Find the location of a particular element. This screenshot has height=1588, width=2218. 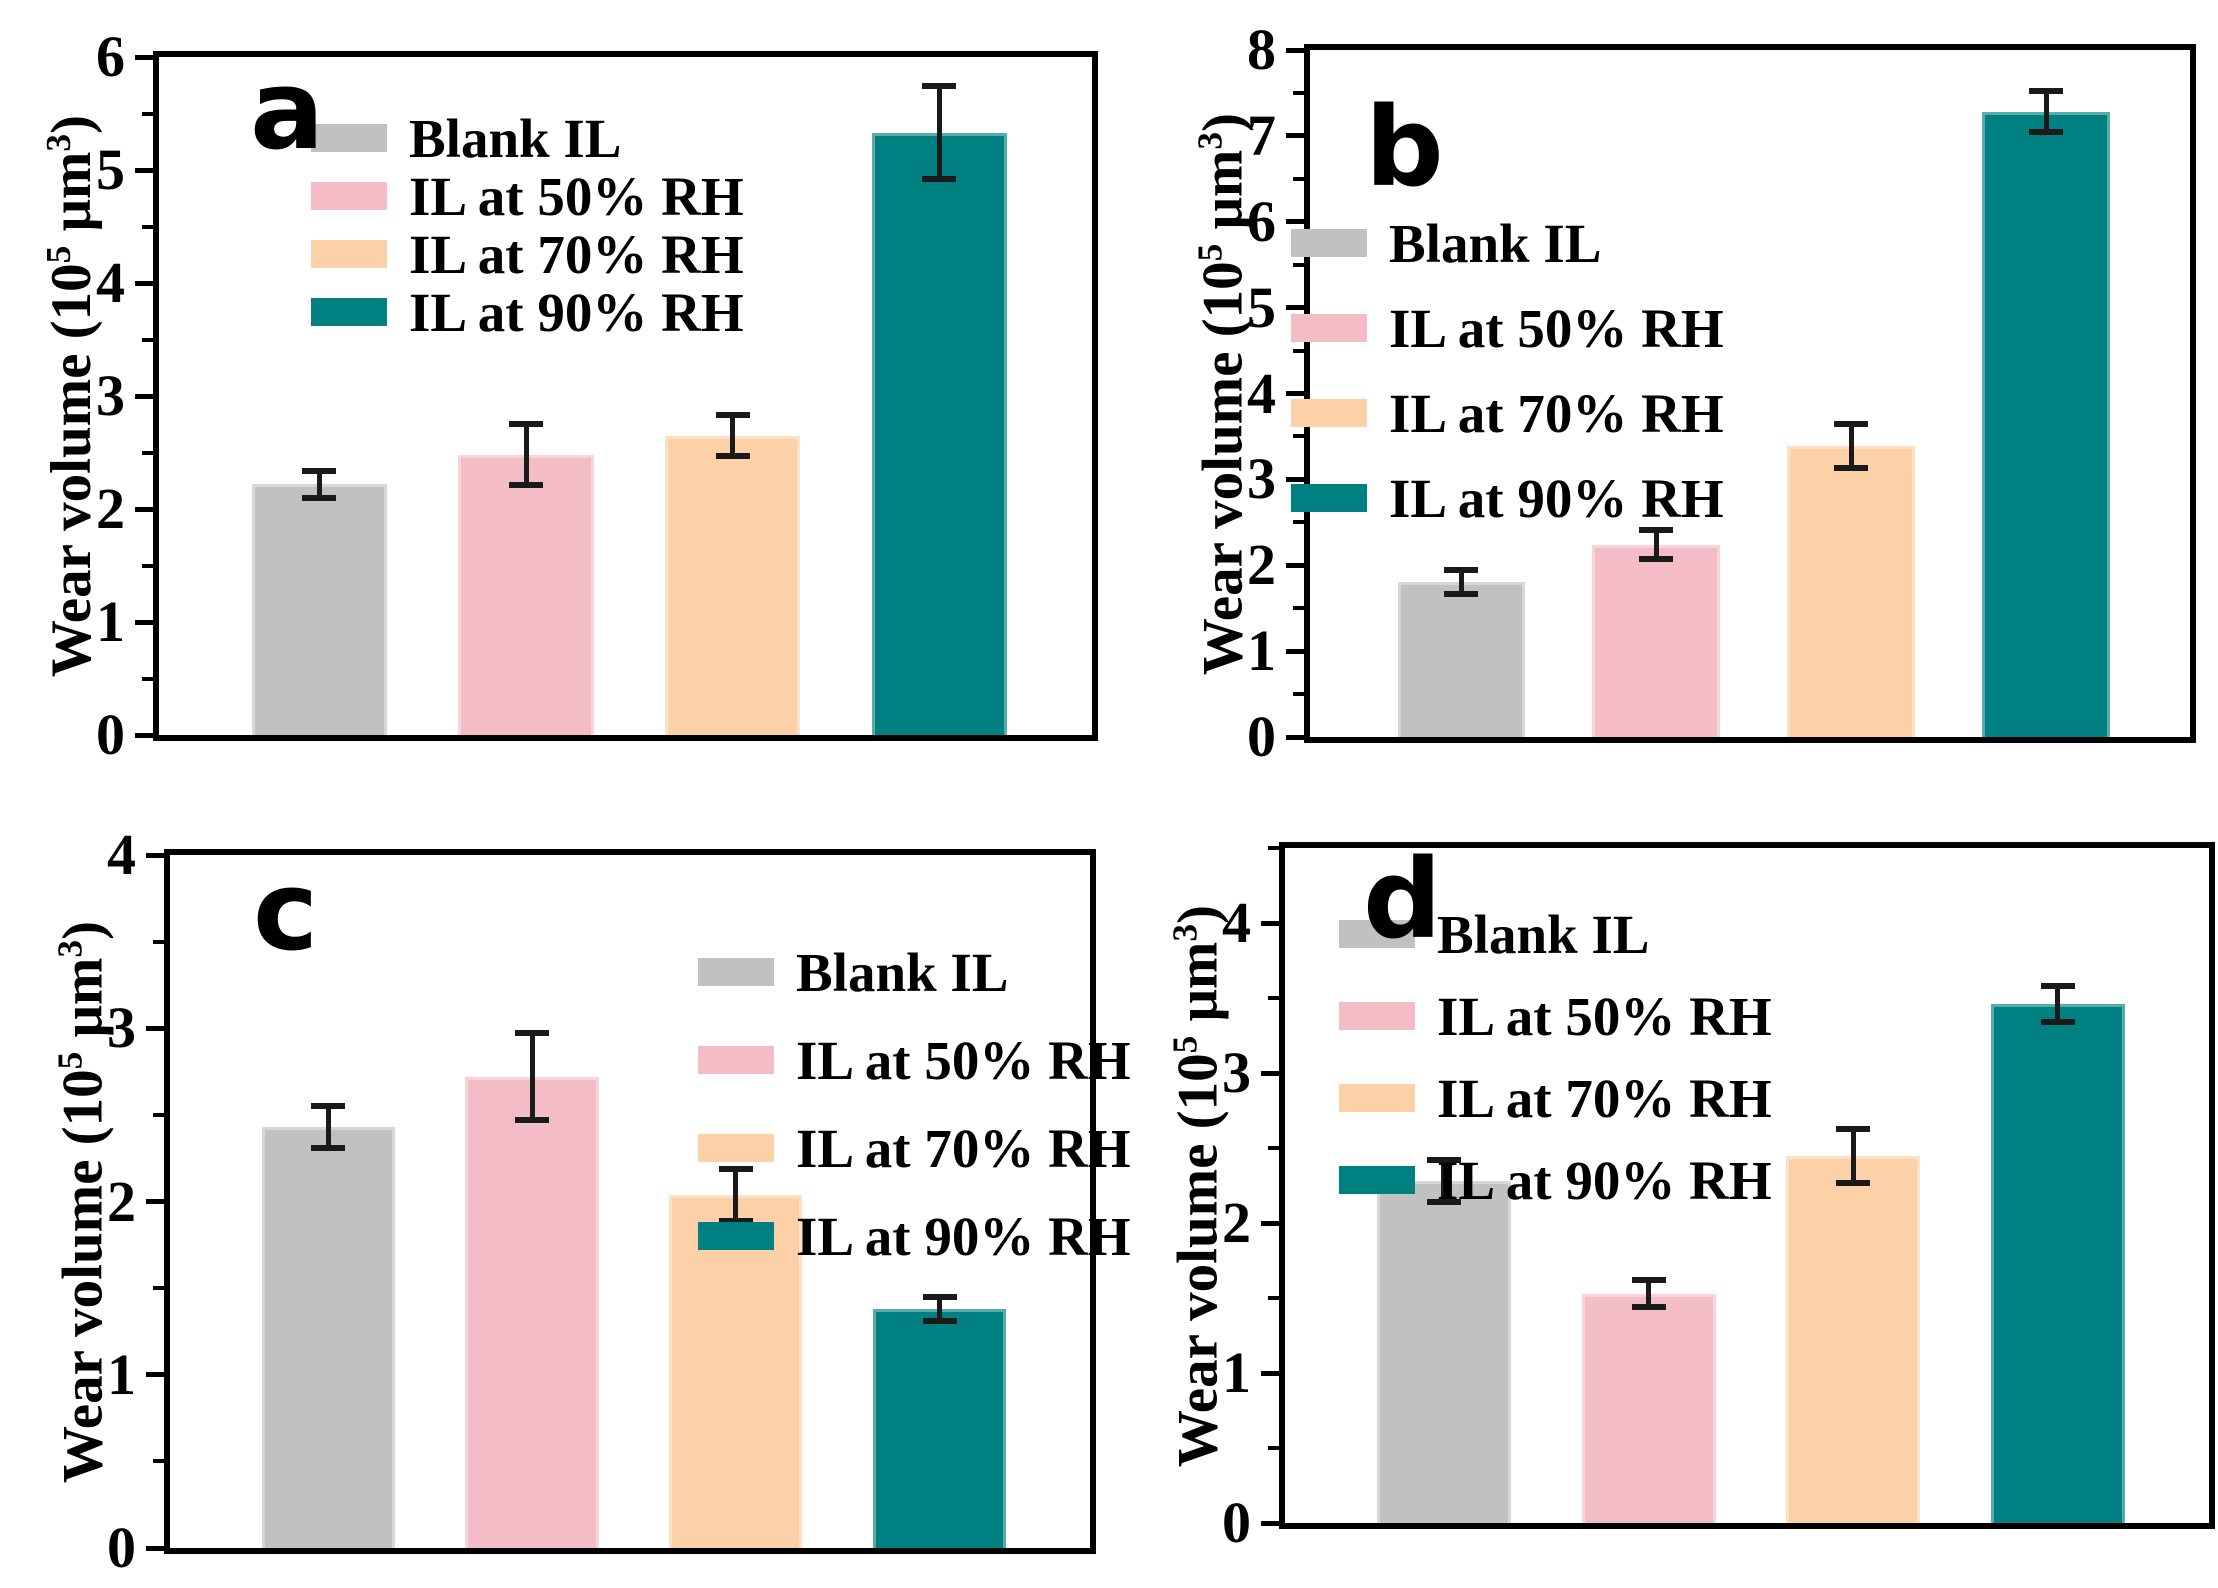

legend-item: Blank IL is located at coordinates (853, 972).